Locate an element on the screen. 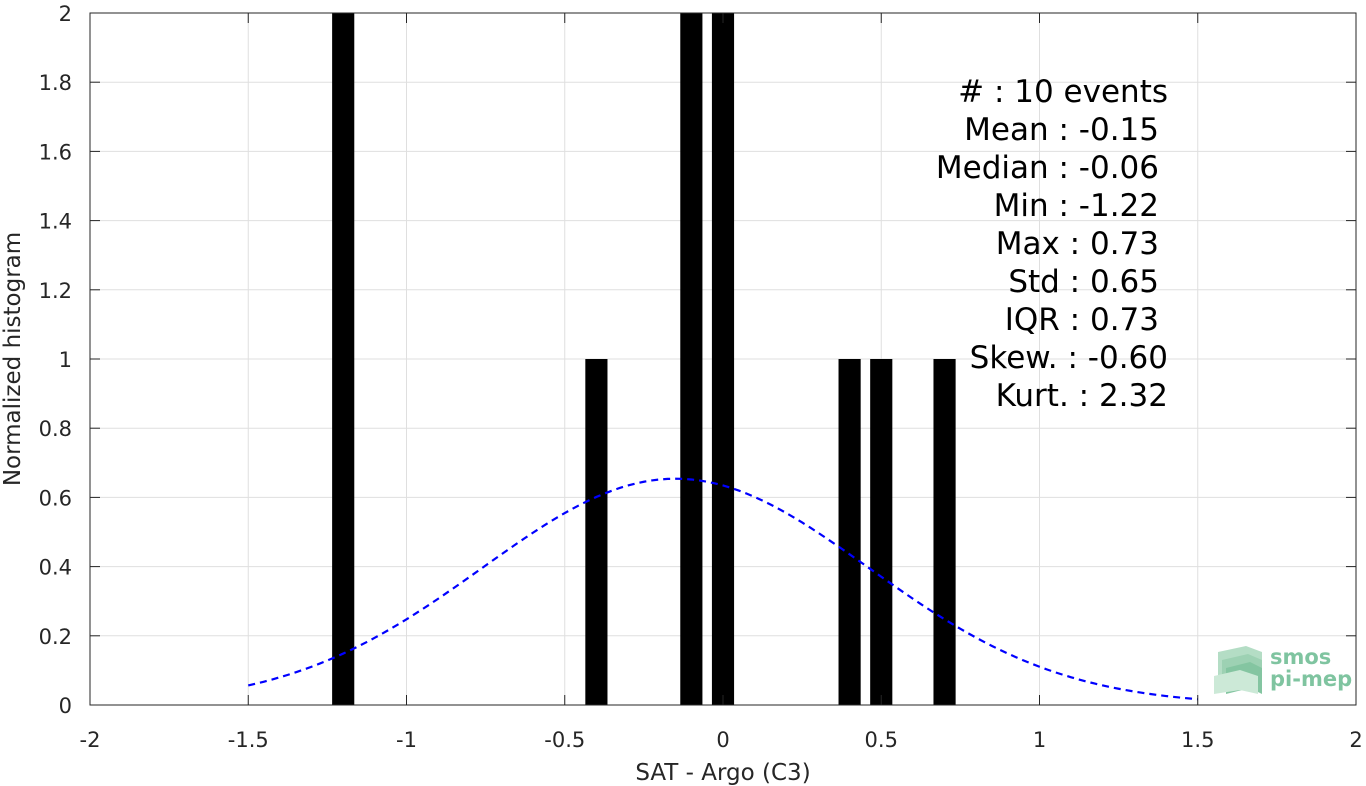 The height and width of the screenshot is (786, 1366). x-axis-label: SAT - Argo (C3) is located at coordinates (722, 773).